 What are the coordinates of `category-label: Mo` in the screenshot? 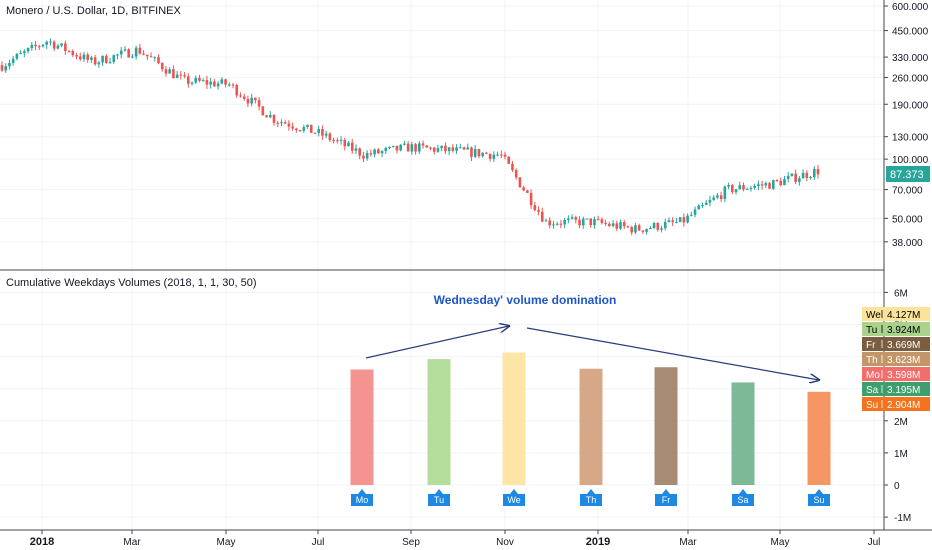 It's located at (362, 500).